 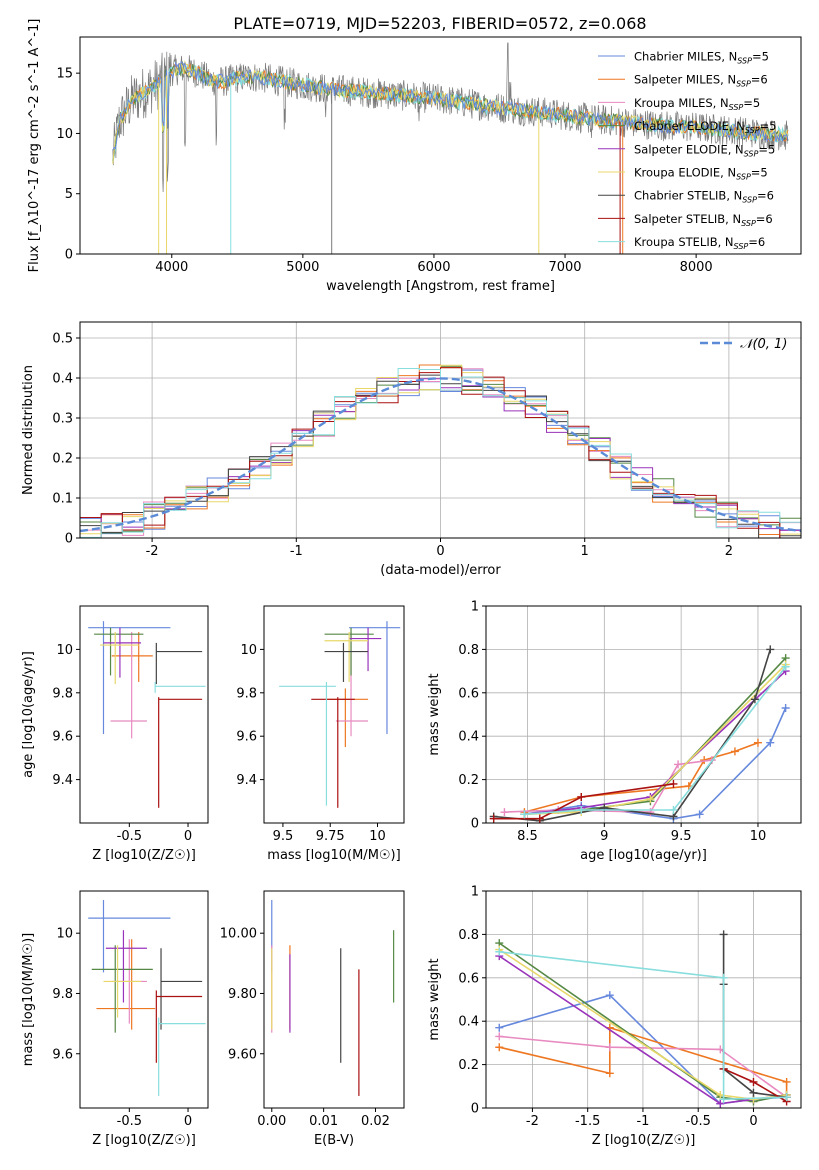 What do you see at coordinates (69, 194) in the screenshot?
I see `y-tick-label: 5` at bounding box center [69, 194].